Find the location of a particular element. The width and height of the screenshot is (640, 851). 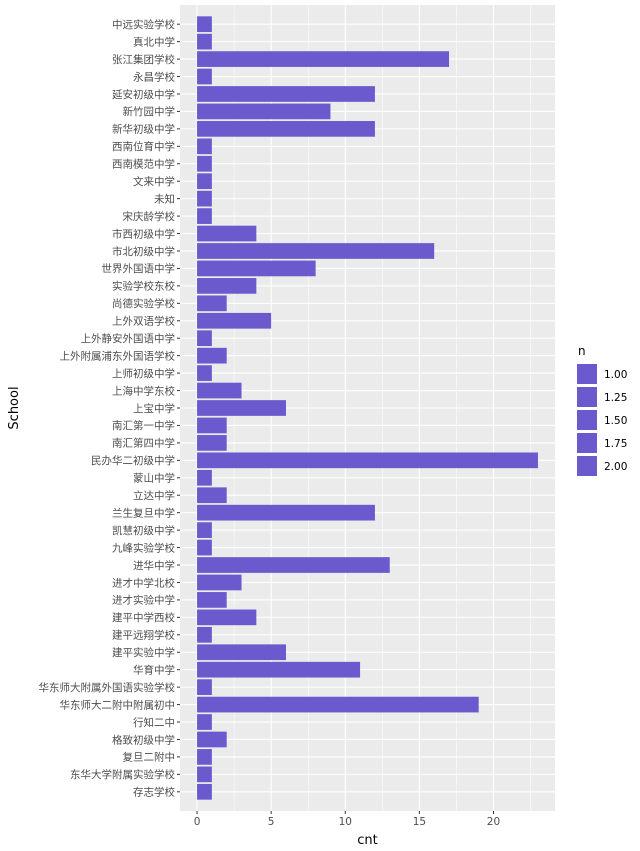

y-tick-label: 兰生复旦中学 is located at coordinates (143, 512).